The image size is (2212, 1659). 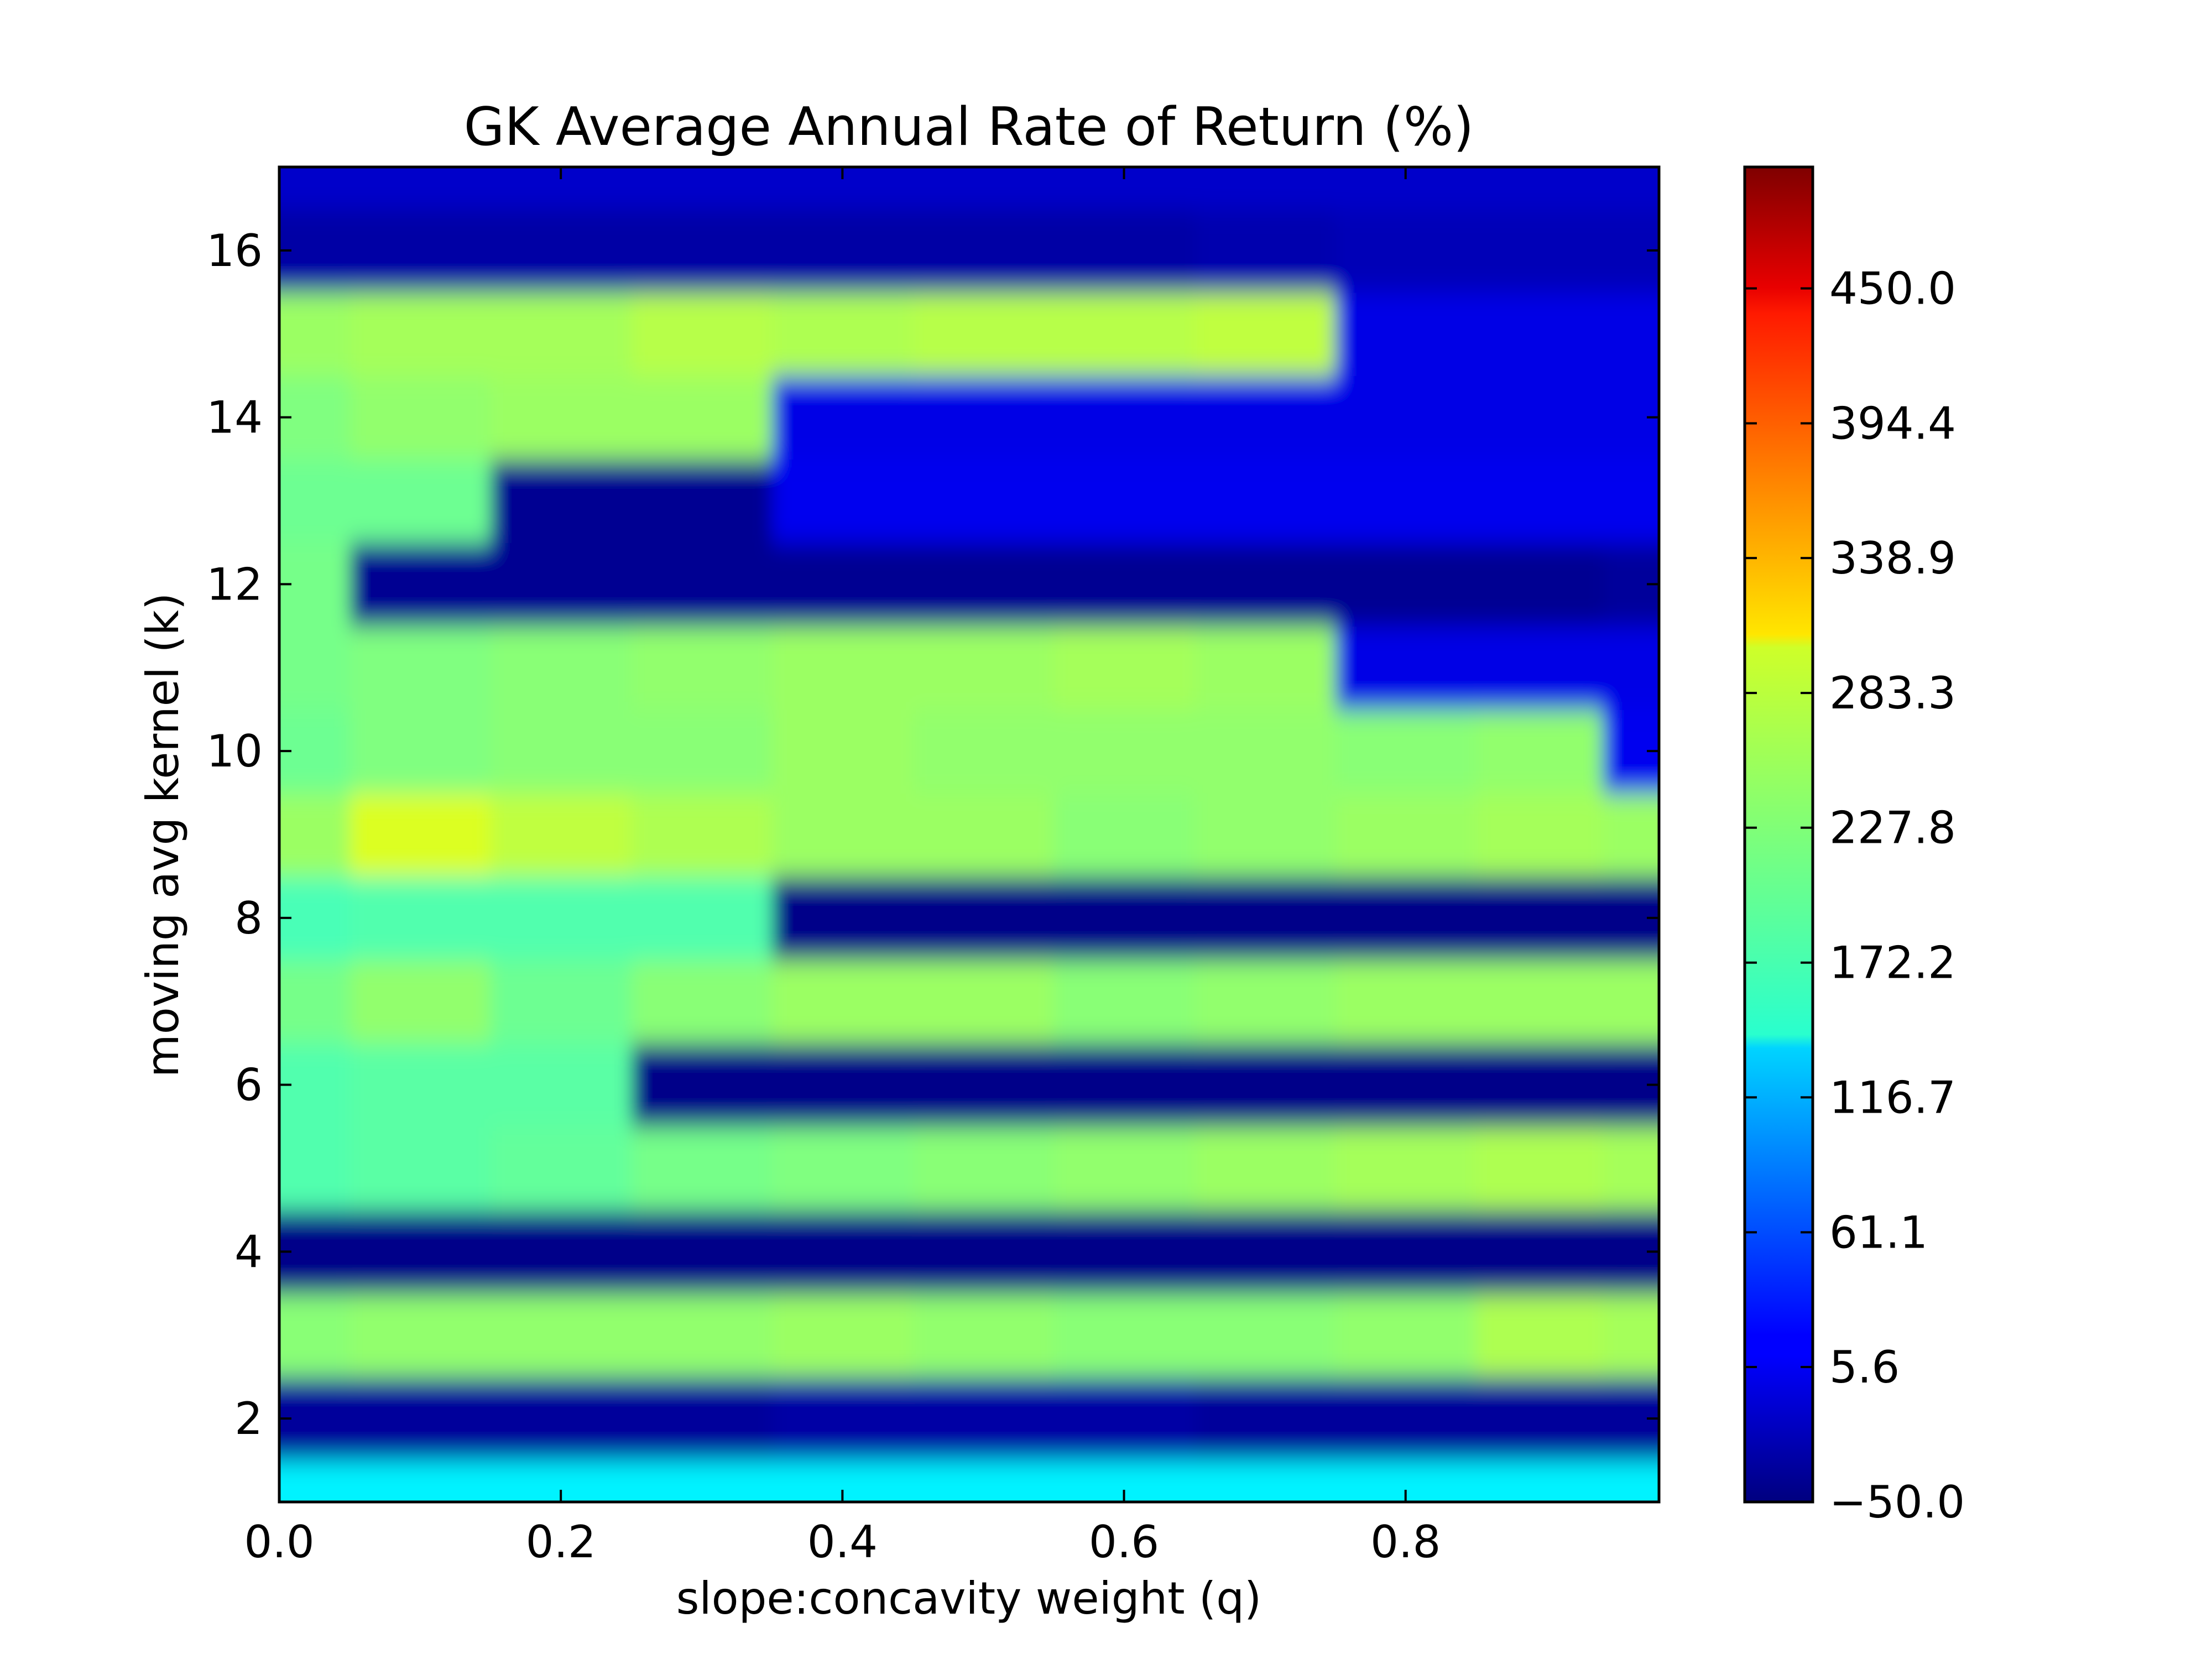 I want to click on y-tick-label: 12, so click(x=235, y=585).